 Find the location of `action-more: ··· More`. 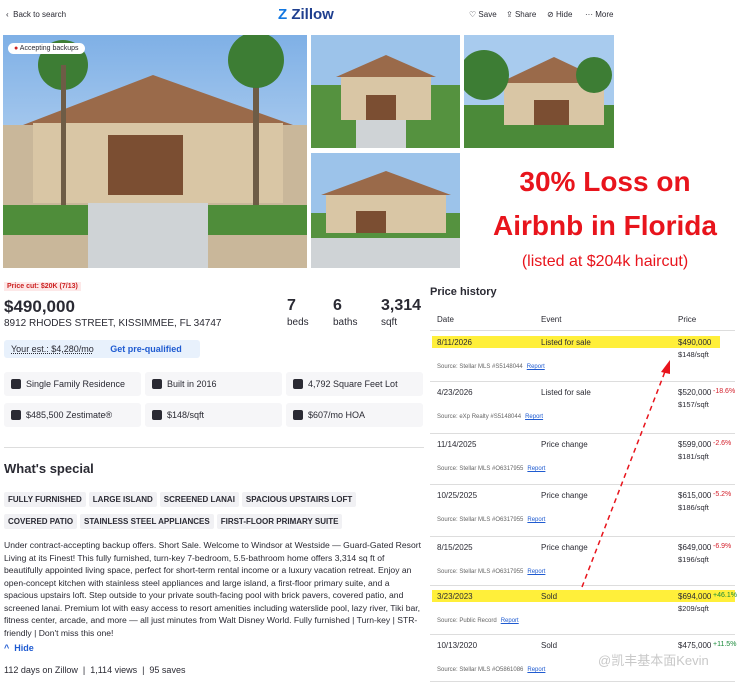

action-more: ··· More is located at coordinates (599, 14).